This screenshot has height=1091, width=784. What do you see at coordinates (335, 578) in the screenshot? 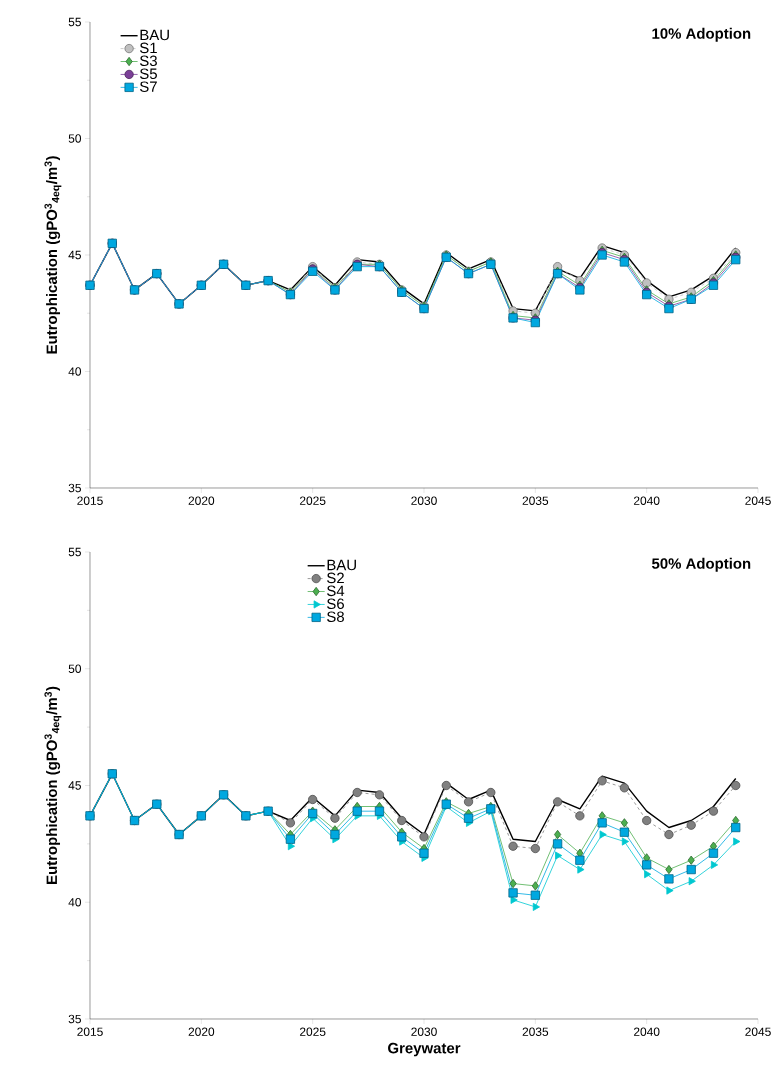
I see `legend-label: S2` at bounding box center [335, 578].